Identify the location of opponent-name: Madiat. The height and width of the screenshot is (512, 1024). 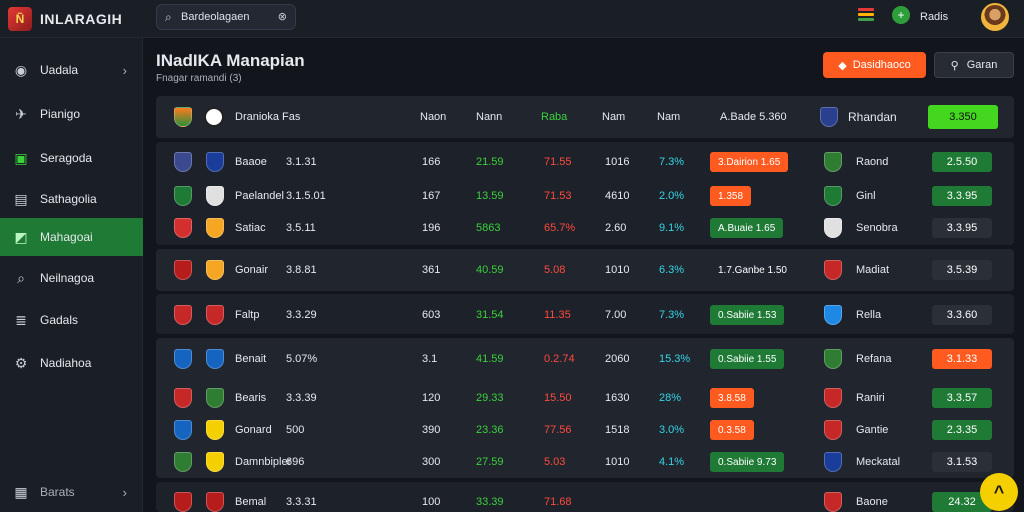
(873, 270).